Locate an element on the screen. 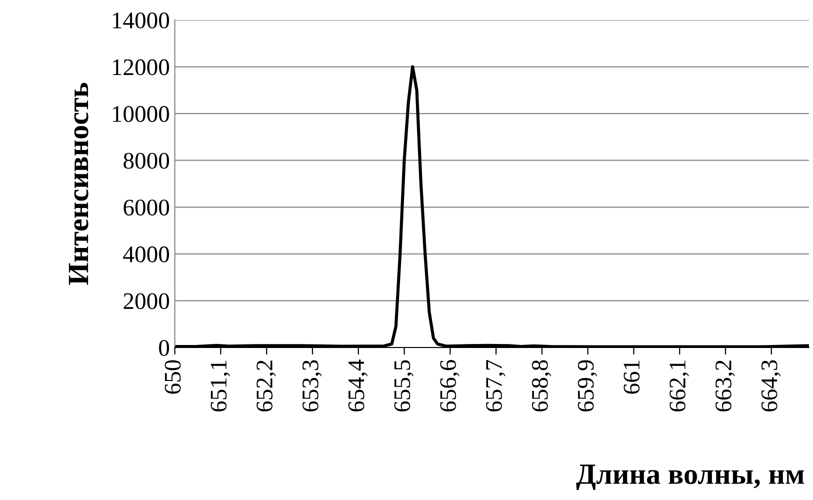 This screenshot has width=813, height=500. y-axis-title: Интенсивность is located at coordinates (78, 183).